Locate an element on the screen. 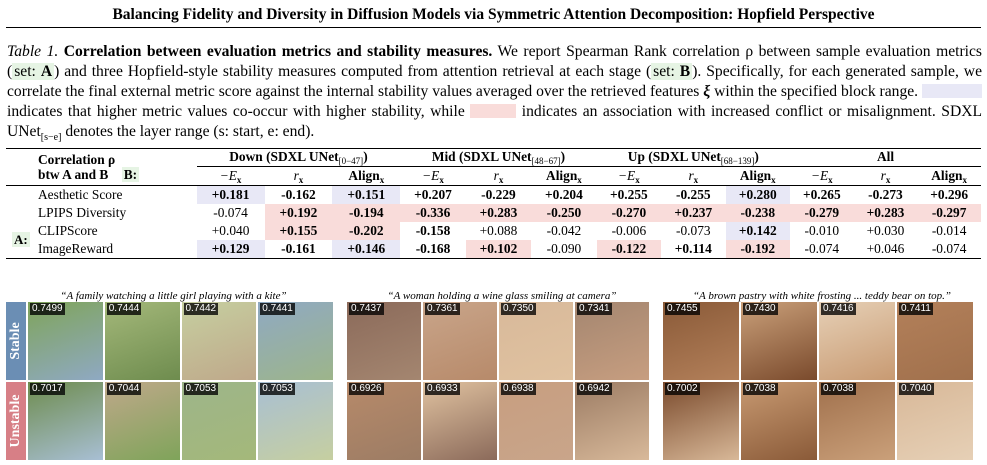 The width and height of the screenshot is (987, 465). correlation-cell: -0.255 is located at coordinates (693, 194).